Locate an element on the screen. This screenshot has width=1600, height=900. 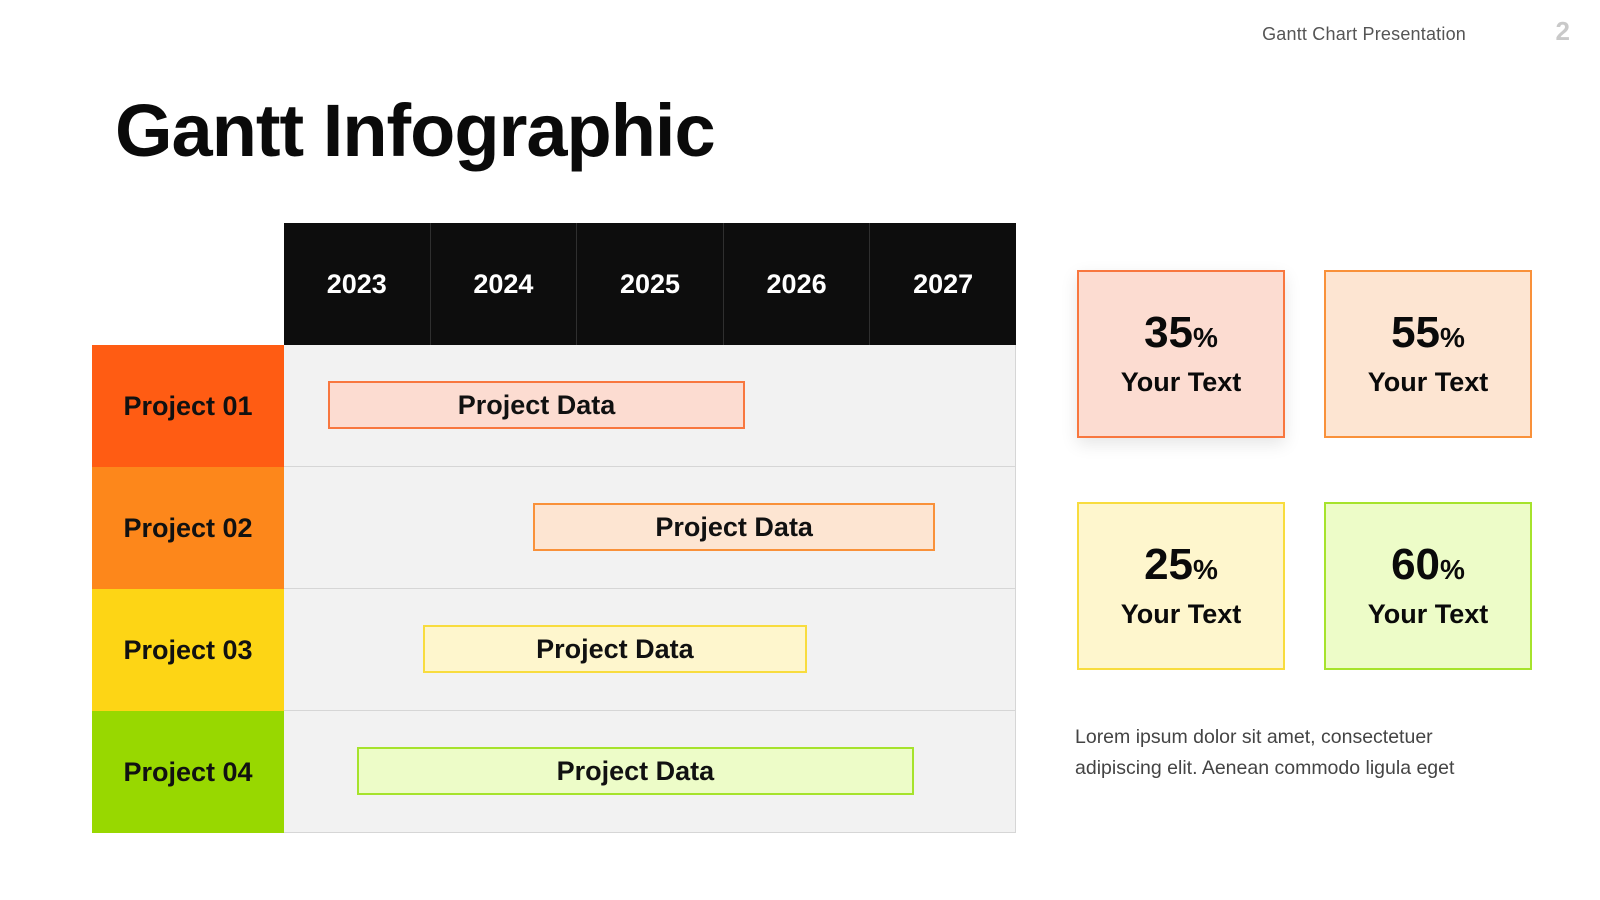
stat-value: 35% is located at coordinates (1181, 332).